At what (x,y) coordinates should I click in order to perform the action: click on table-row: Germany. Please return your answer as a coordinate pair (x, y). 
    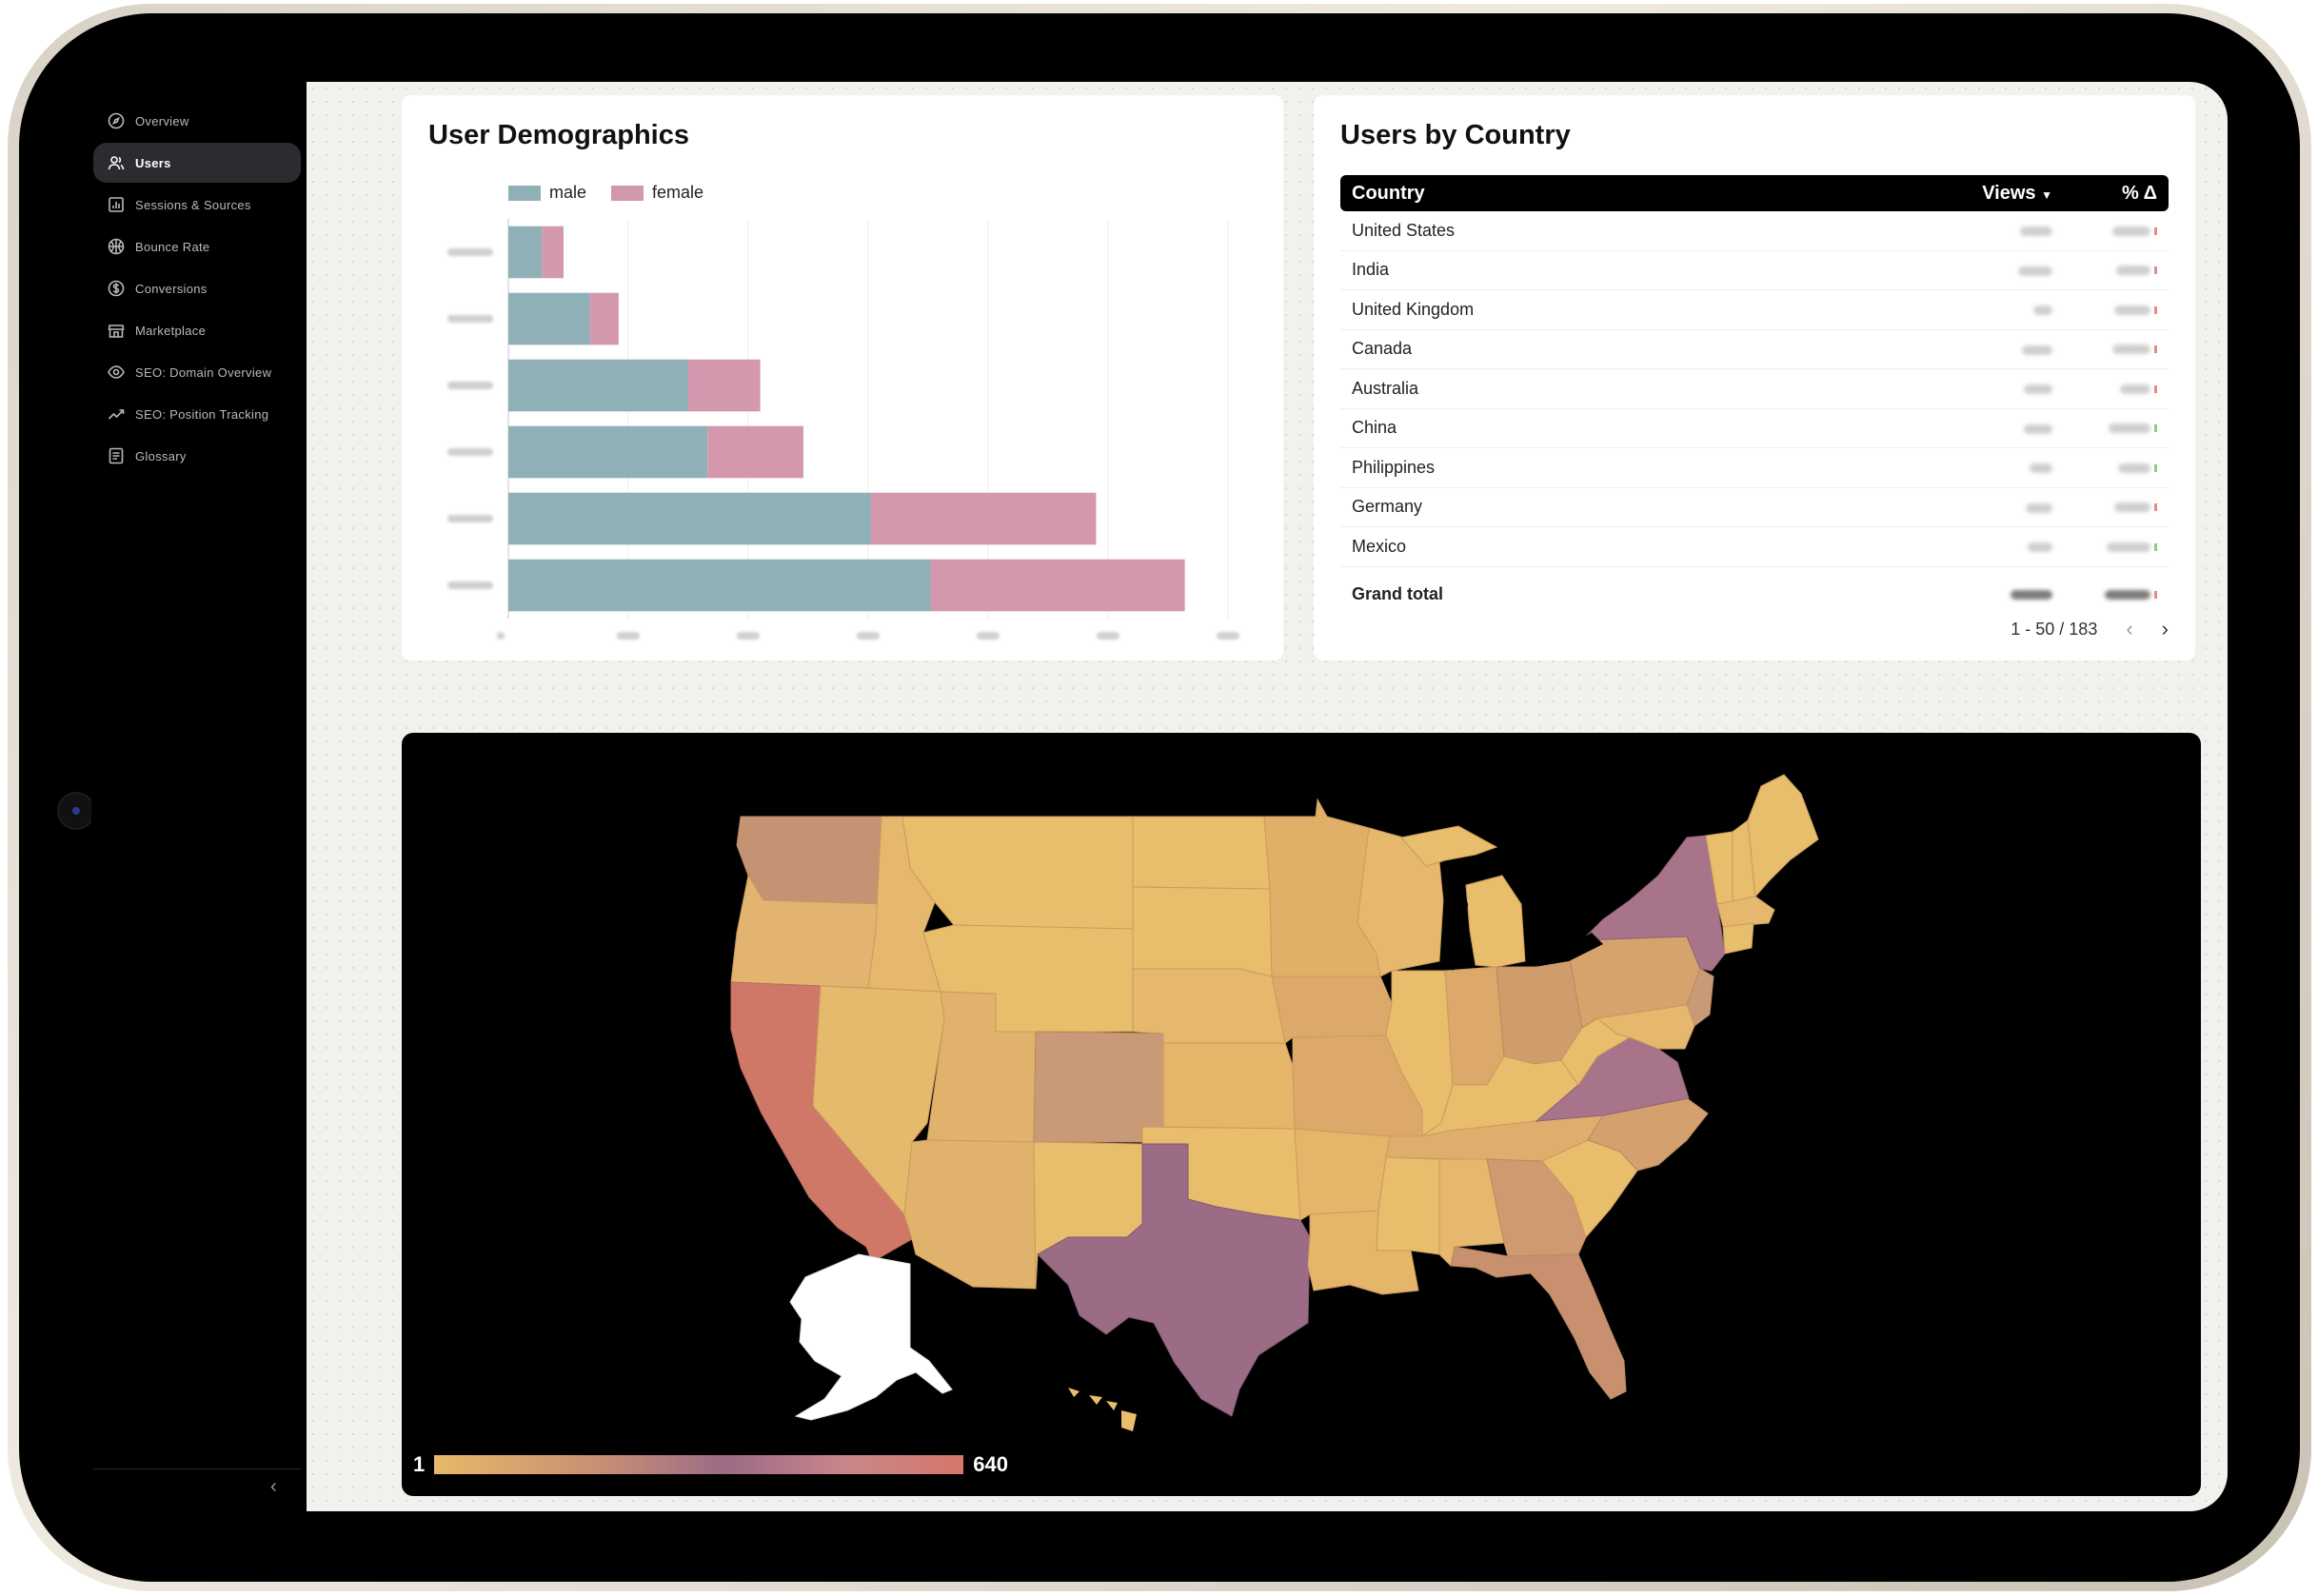
    Looking at the image, I should click on (1754, 507).